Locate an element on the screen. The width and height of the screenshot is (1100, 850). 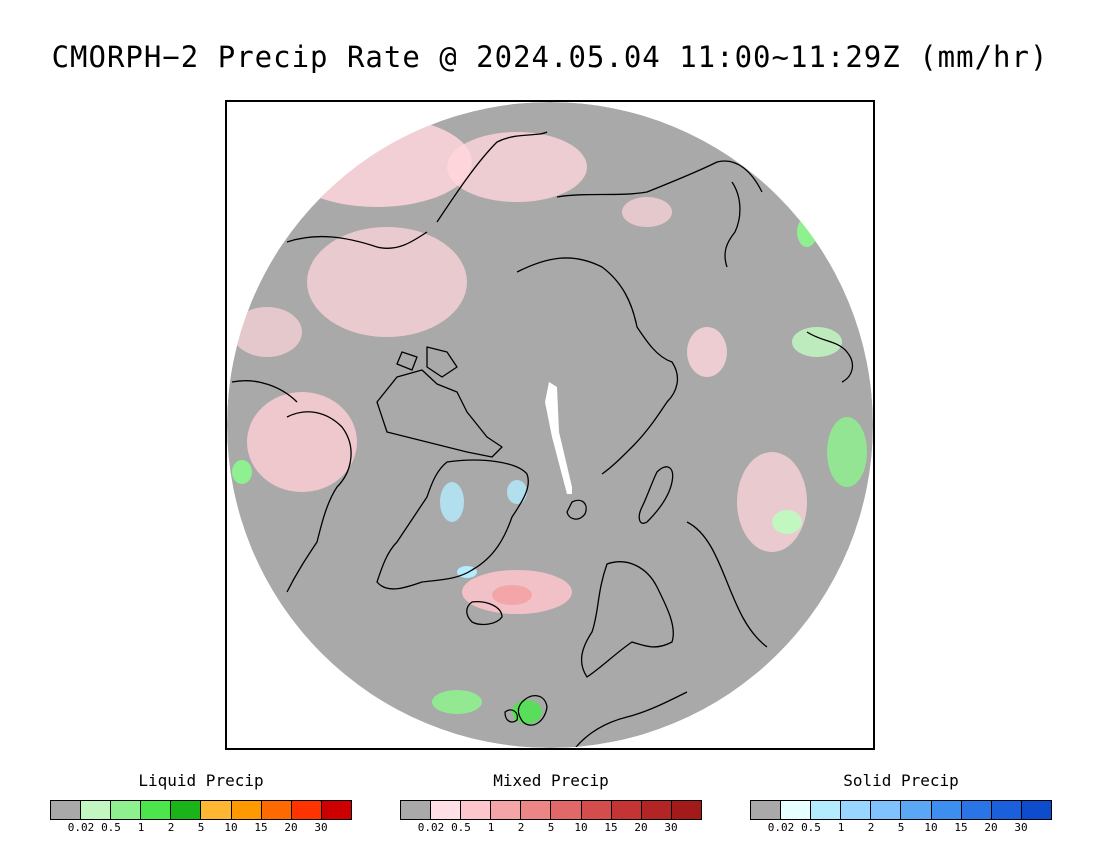
scandinavia-outline is located at coordinates (627, 619).